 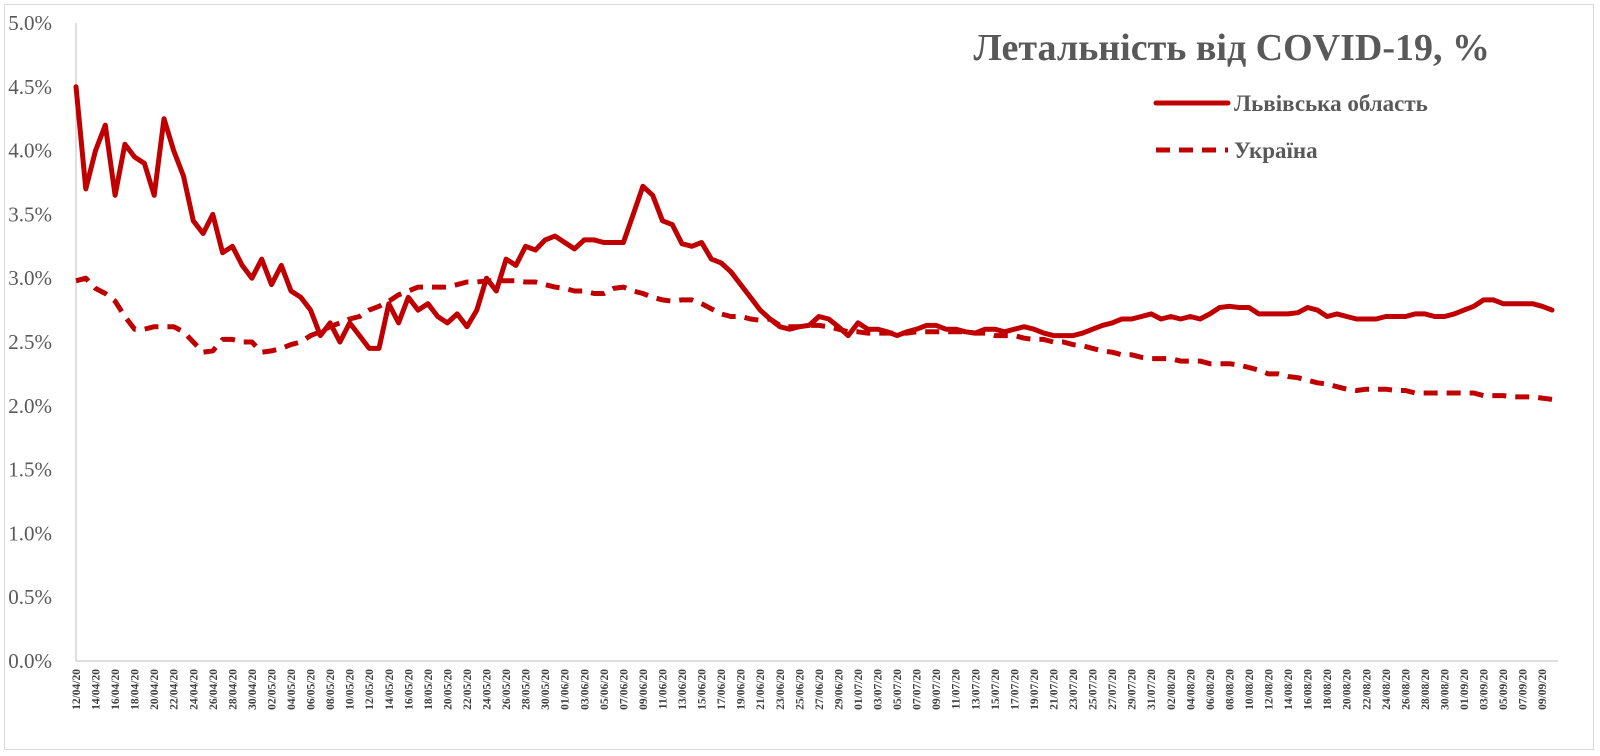 I want to click on x-tick-label: 17/07/20, so click(x=1015, y=689).